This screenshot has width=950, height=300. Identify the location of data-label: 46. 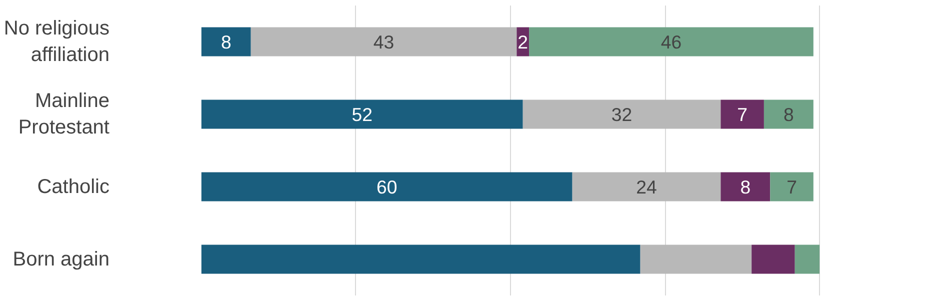
(671, 41).